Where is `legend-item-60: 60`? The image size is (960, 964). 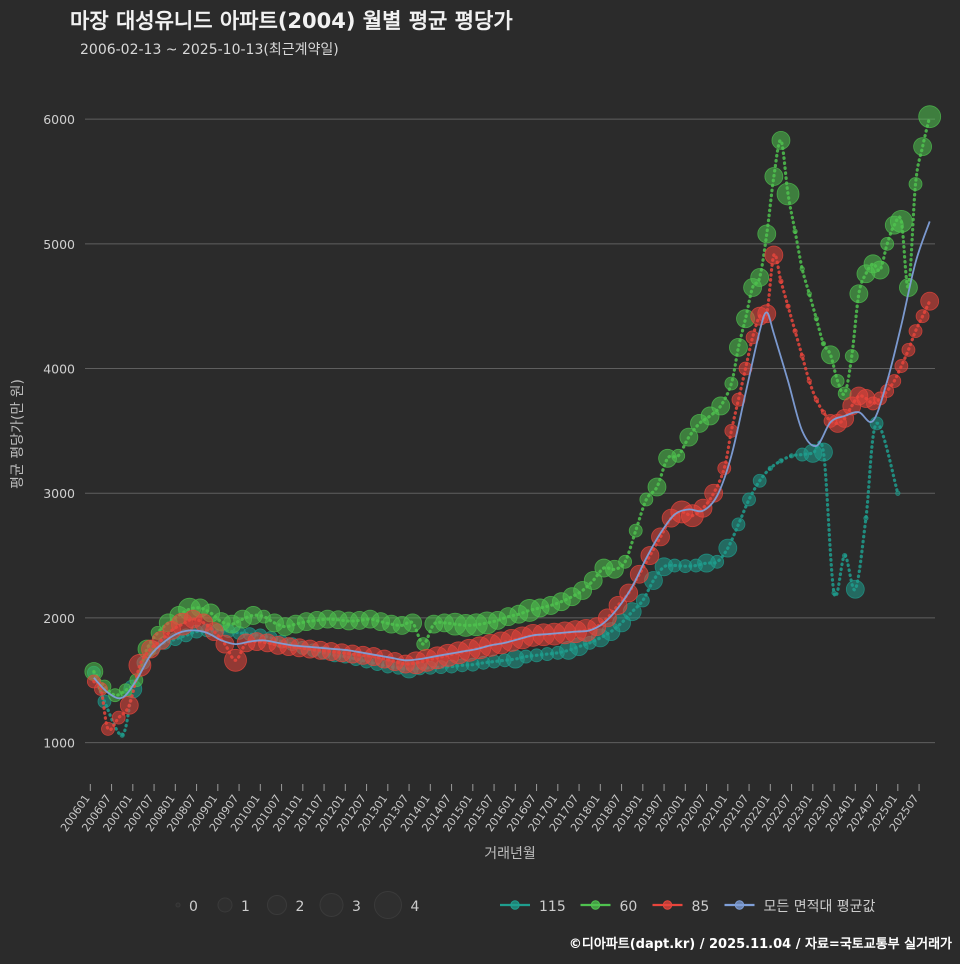 legend-item-60: 60 is located at coordinates (609, 907).